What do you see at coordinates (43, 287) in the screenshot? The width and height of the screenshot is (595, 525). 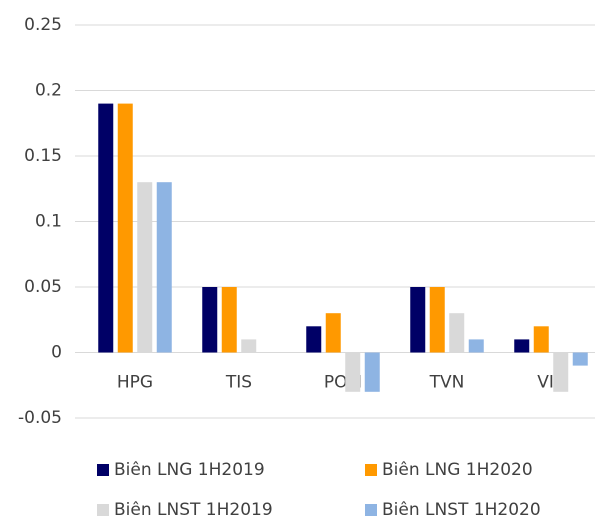 I see `y-tick-label: 0.05` at bounding box center [43, 287].